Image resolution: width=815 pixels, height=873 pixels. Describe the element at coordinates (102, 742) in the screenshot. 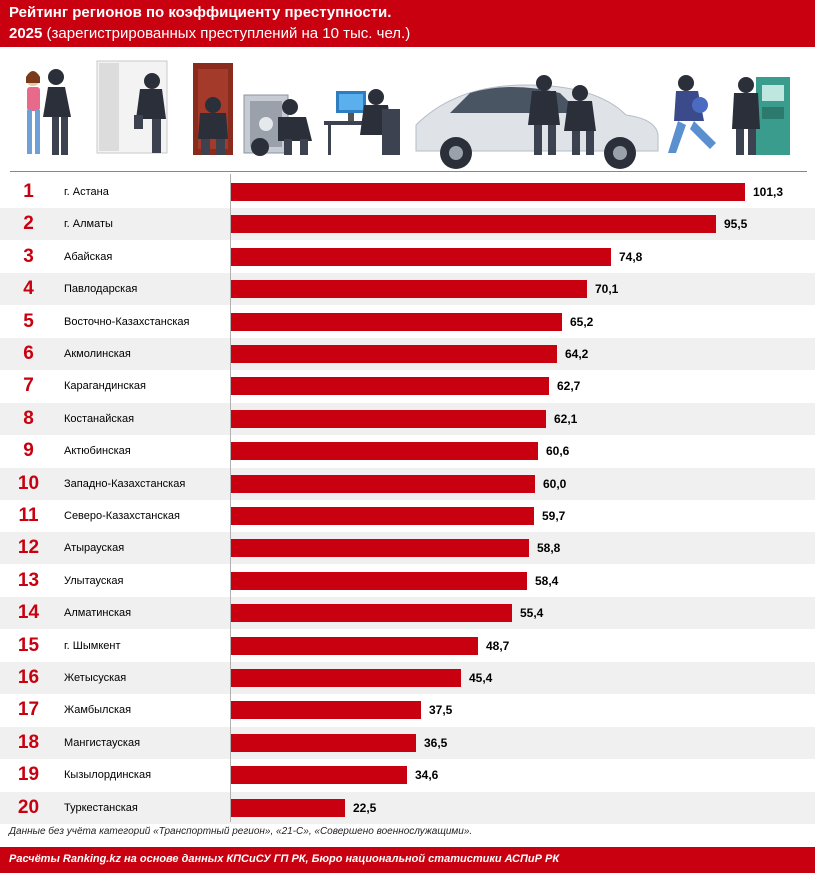

I see `region-label: Мангистауская` at that location.